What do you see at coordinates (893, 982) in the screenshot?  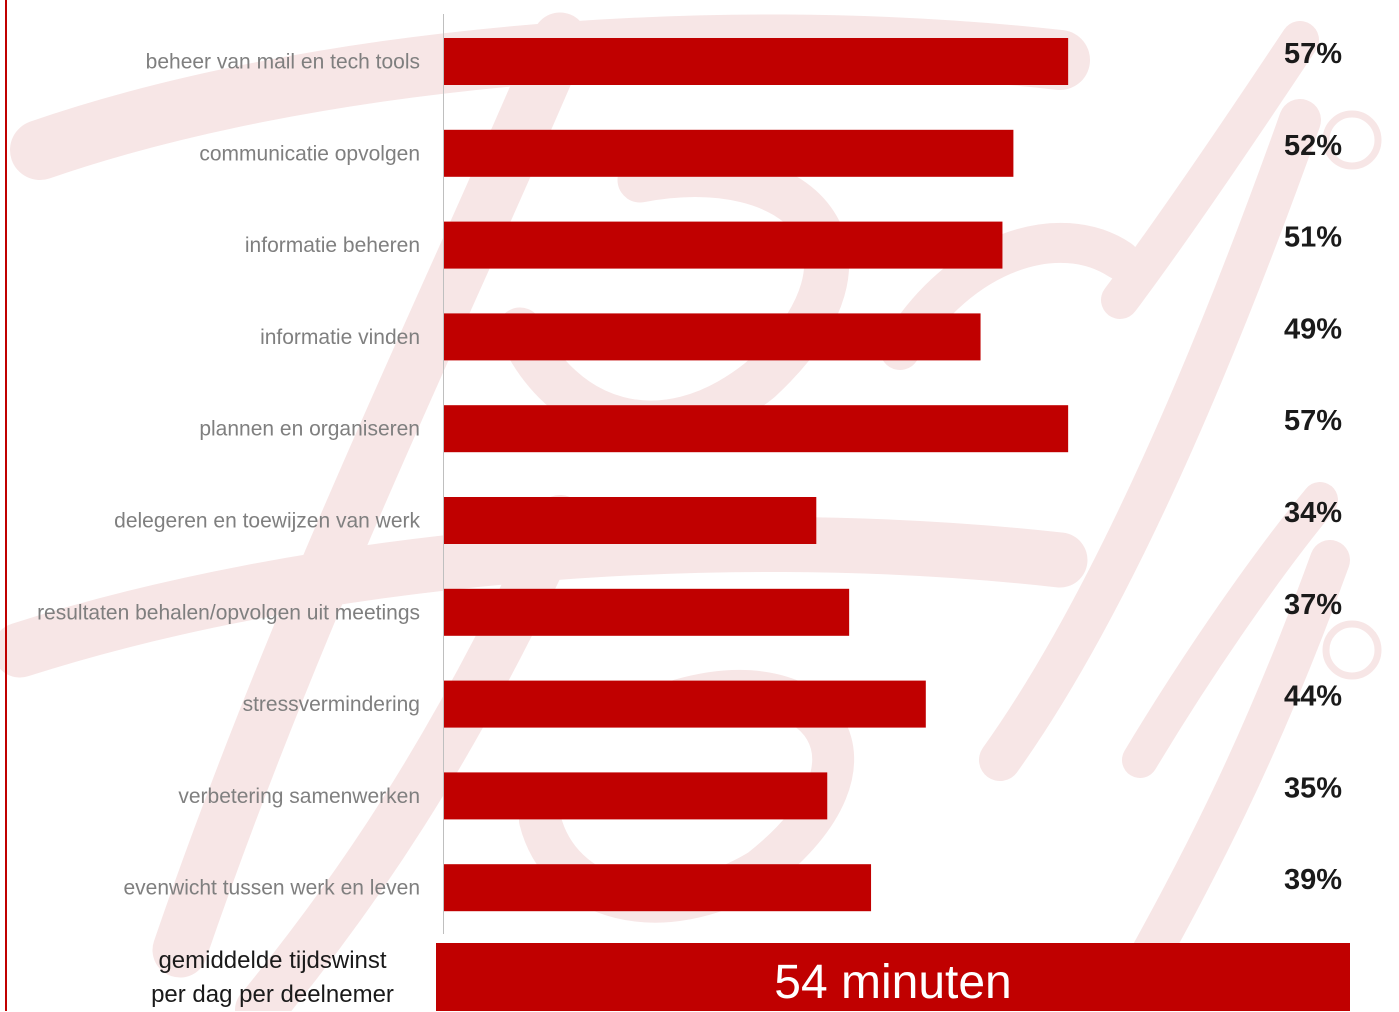 I see `summary-value: 54 minuten` at bounding box center [893, 982].